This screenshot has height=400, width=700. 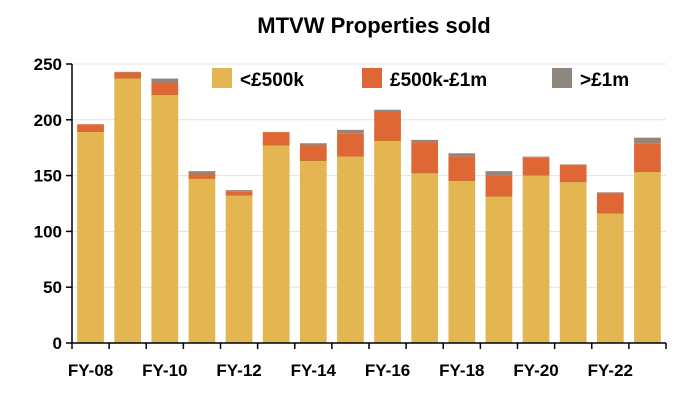 I want to click on x-tick-label: FY-22, so click(x=610, y=370).